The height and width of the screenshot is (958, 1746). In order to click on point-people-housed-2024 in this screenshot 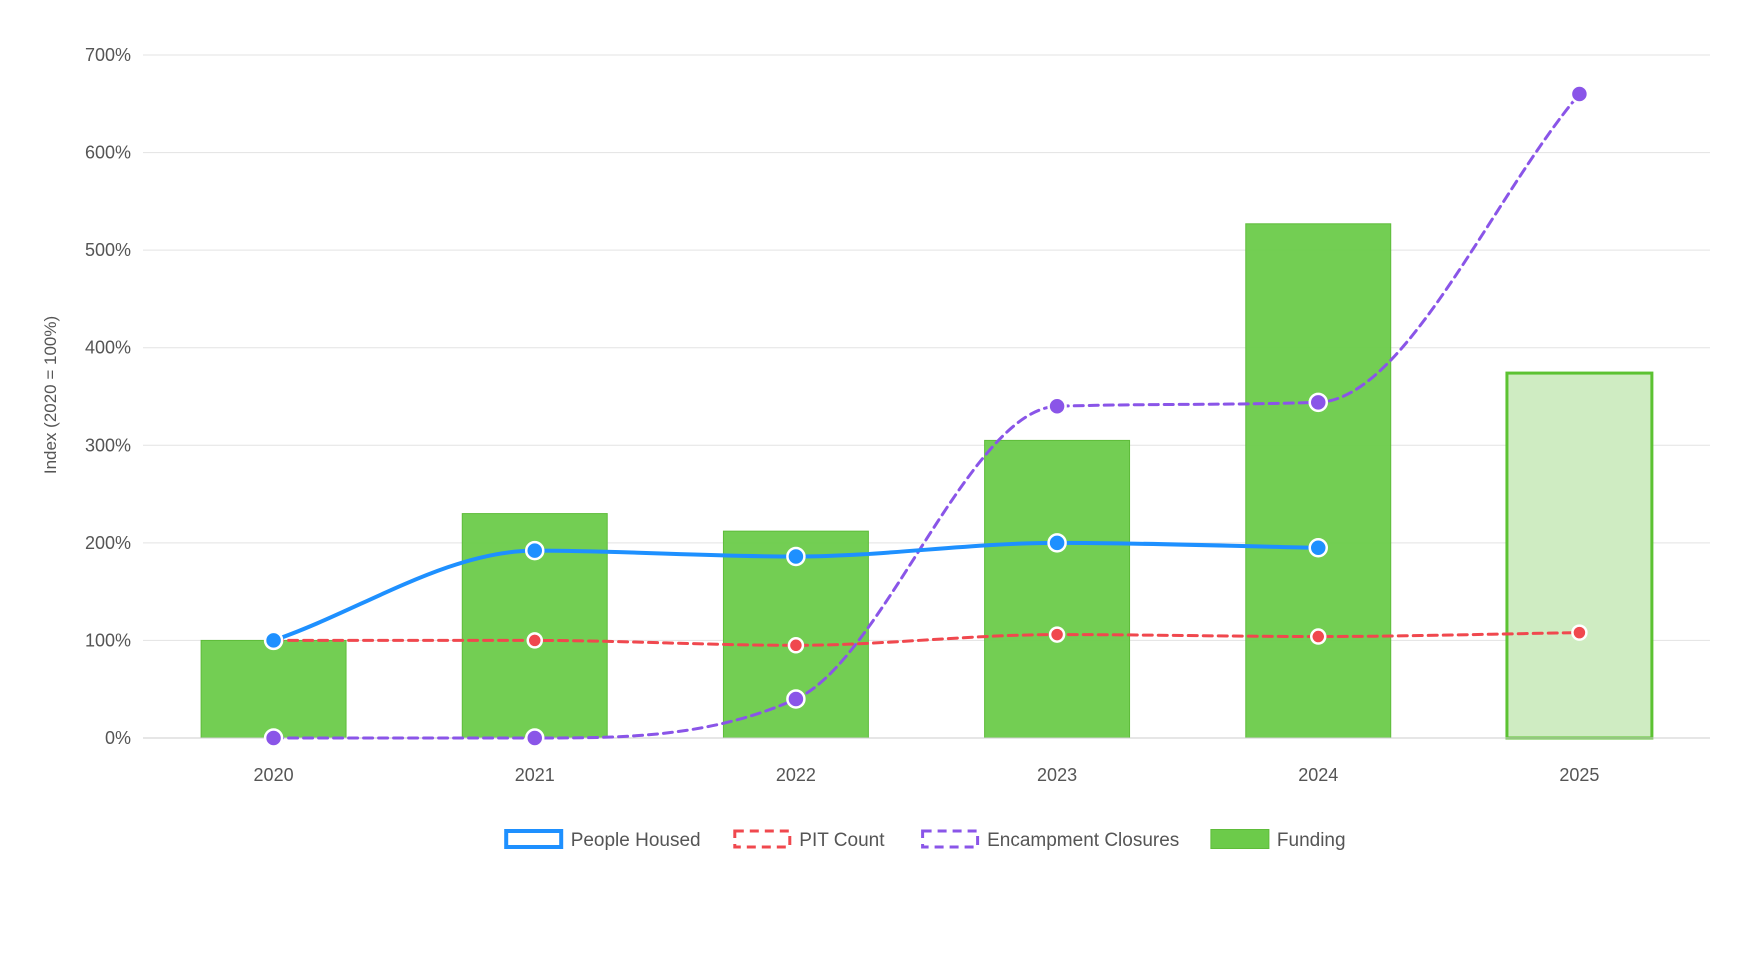, I will do `click(1318, 547)`.